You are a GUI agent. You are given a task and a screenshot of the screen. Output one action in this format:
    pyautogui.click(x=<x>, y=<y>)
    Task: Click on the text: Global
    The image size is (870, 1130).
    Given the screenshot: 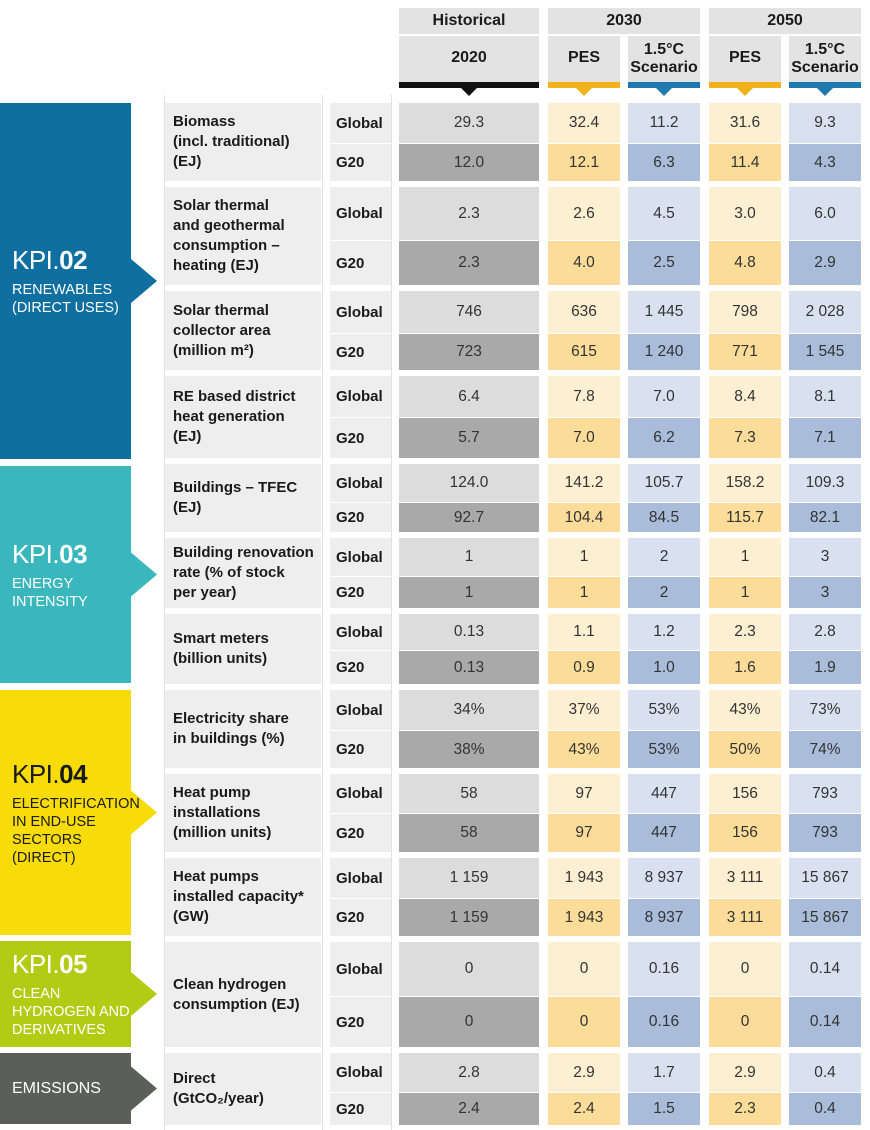 What is the action you would take?
    pyautogui.click(x=359, y=557)
    